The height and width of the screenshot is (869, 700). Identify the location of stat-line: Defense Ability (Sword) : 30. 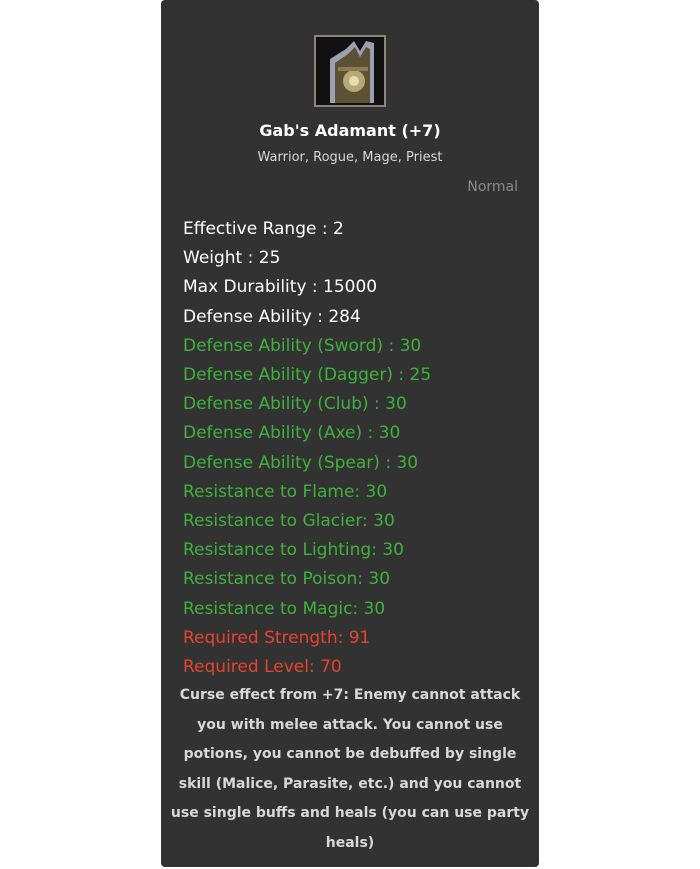
(302, 345).